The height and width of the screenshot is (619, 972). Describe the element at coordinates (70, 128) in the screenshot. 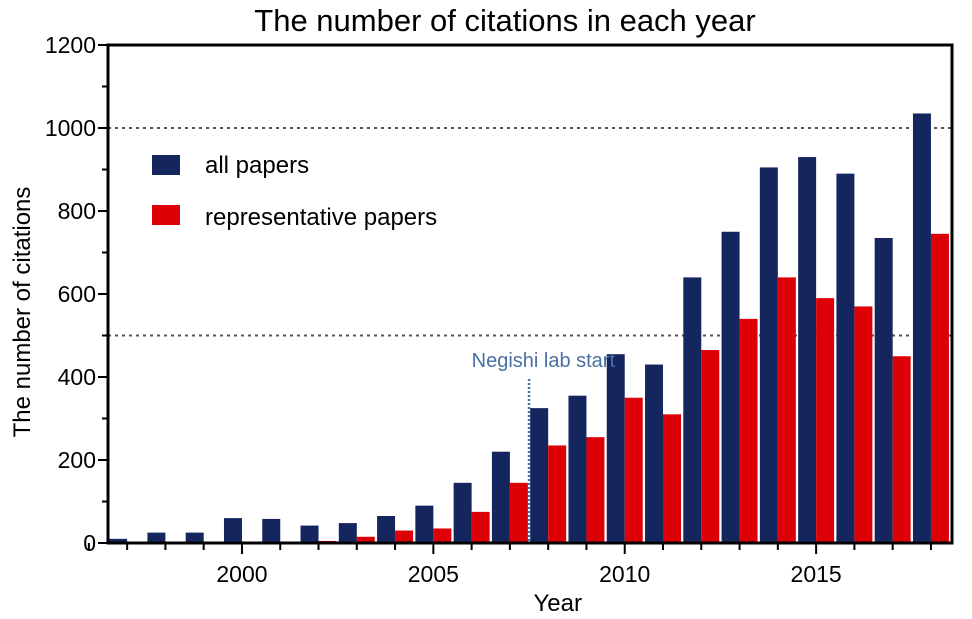

I see `y-tick-label: 1000` at that location.